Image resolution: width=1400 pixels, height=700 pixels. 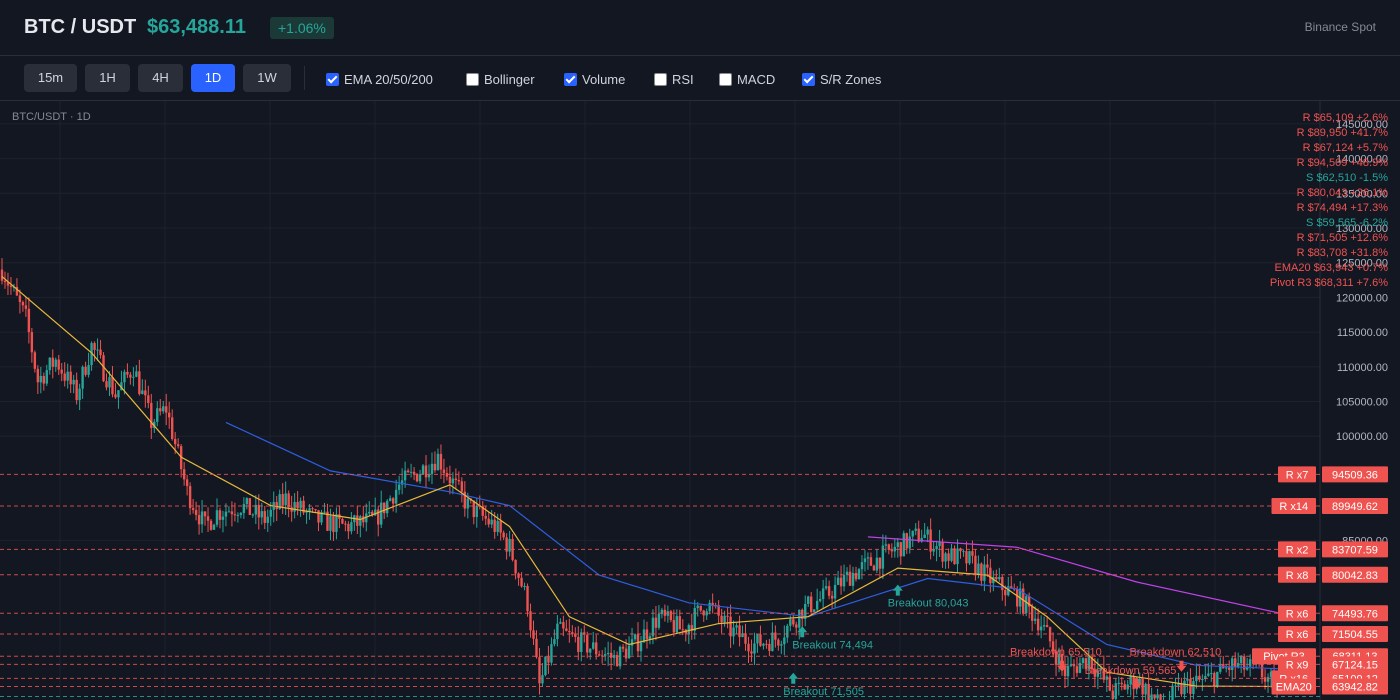 I want to click on y-axis-tick: 130000.00, so click(x=1362, y=229).